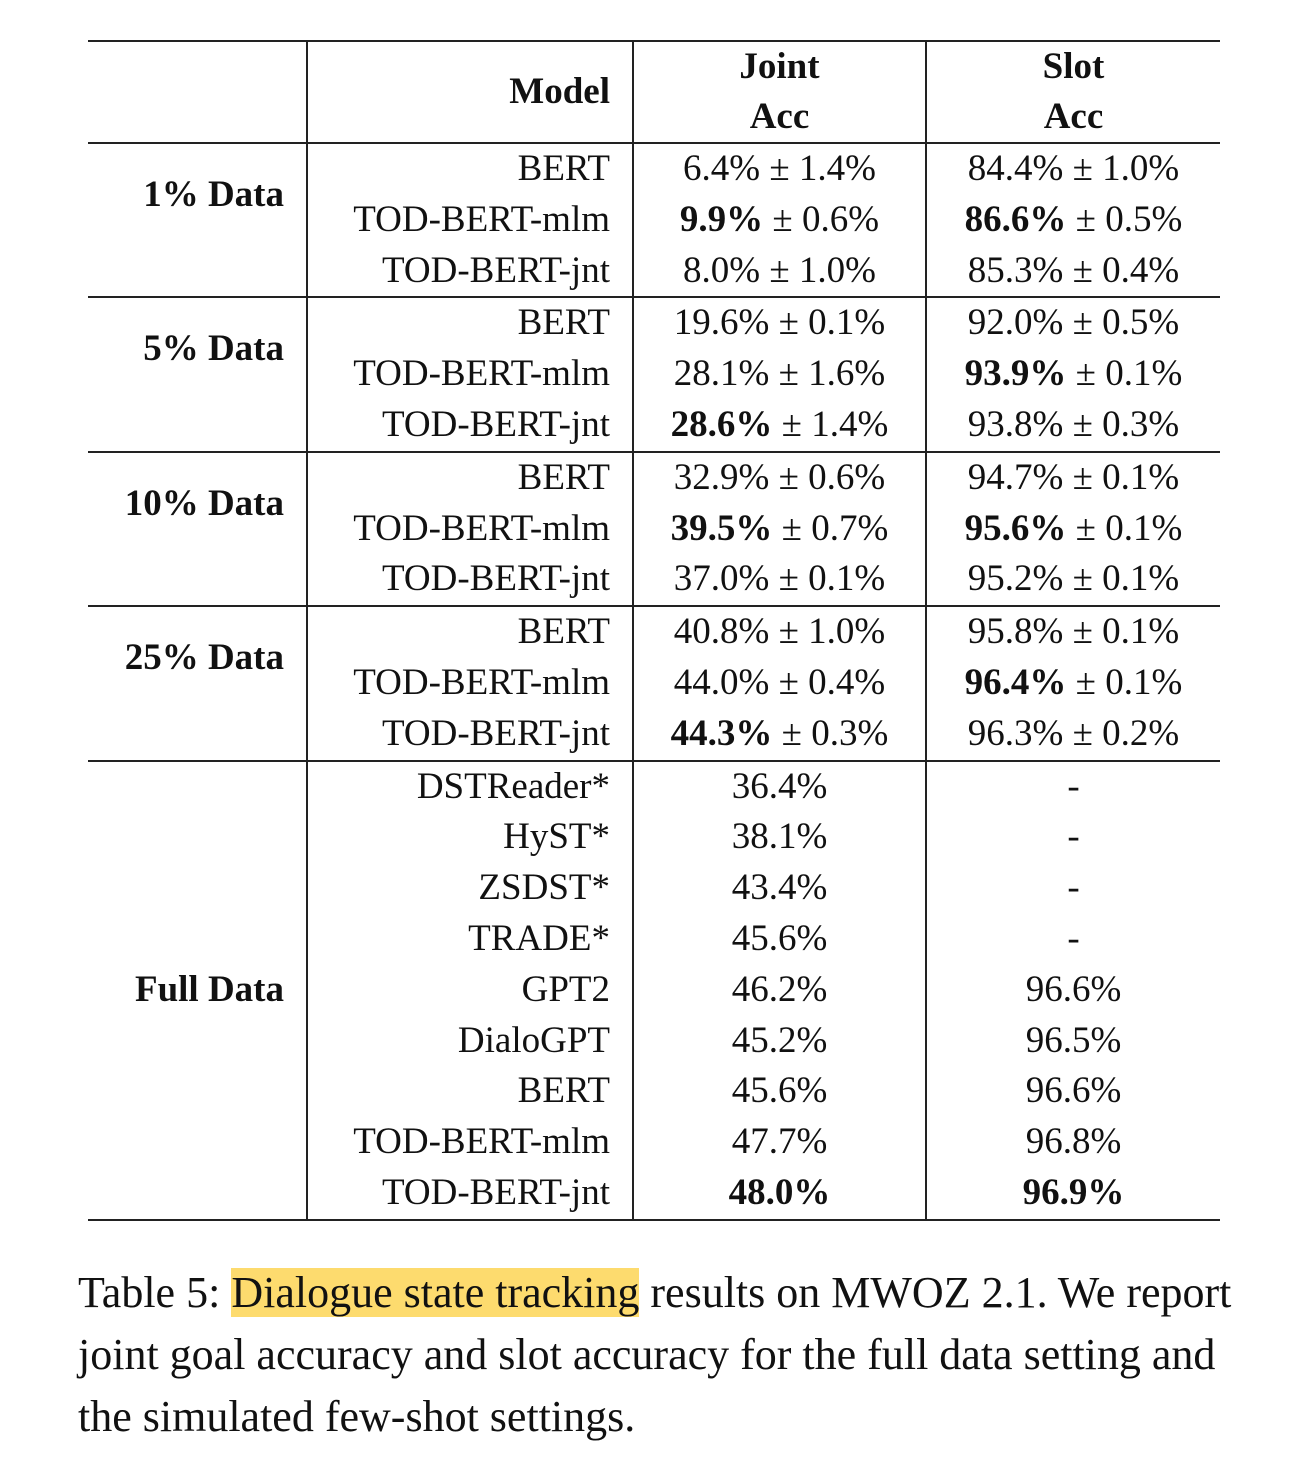 This screenshot has height=1472, width=1306. Describe the element at coordinates (1072, 683) in the screenshot. I see `slot-acc-cell: 96.4% ± 0.1%` at that location.